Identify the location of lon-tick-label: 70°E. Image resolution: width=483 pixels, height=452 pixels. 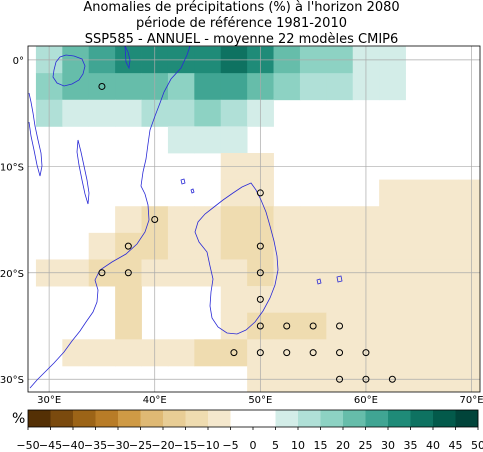
(471, 400).